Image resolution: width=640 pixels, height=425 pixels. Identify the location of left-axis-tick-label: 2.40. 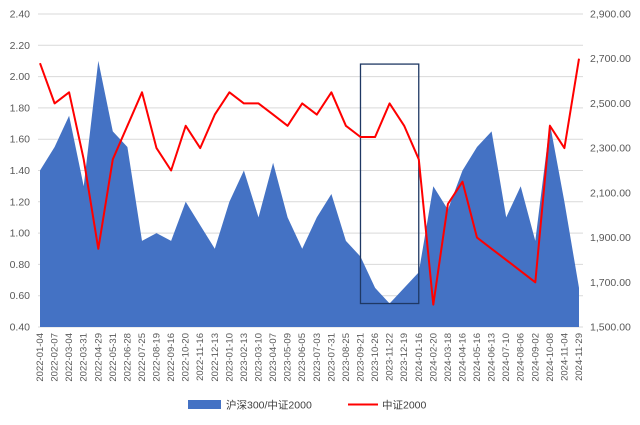
(20, 15).